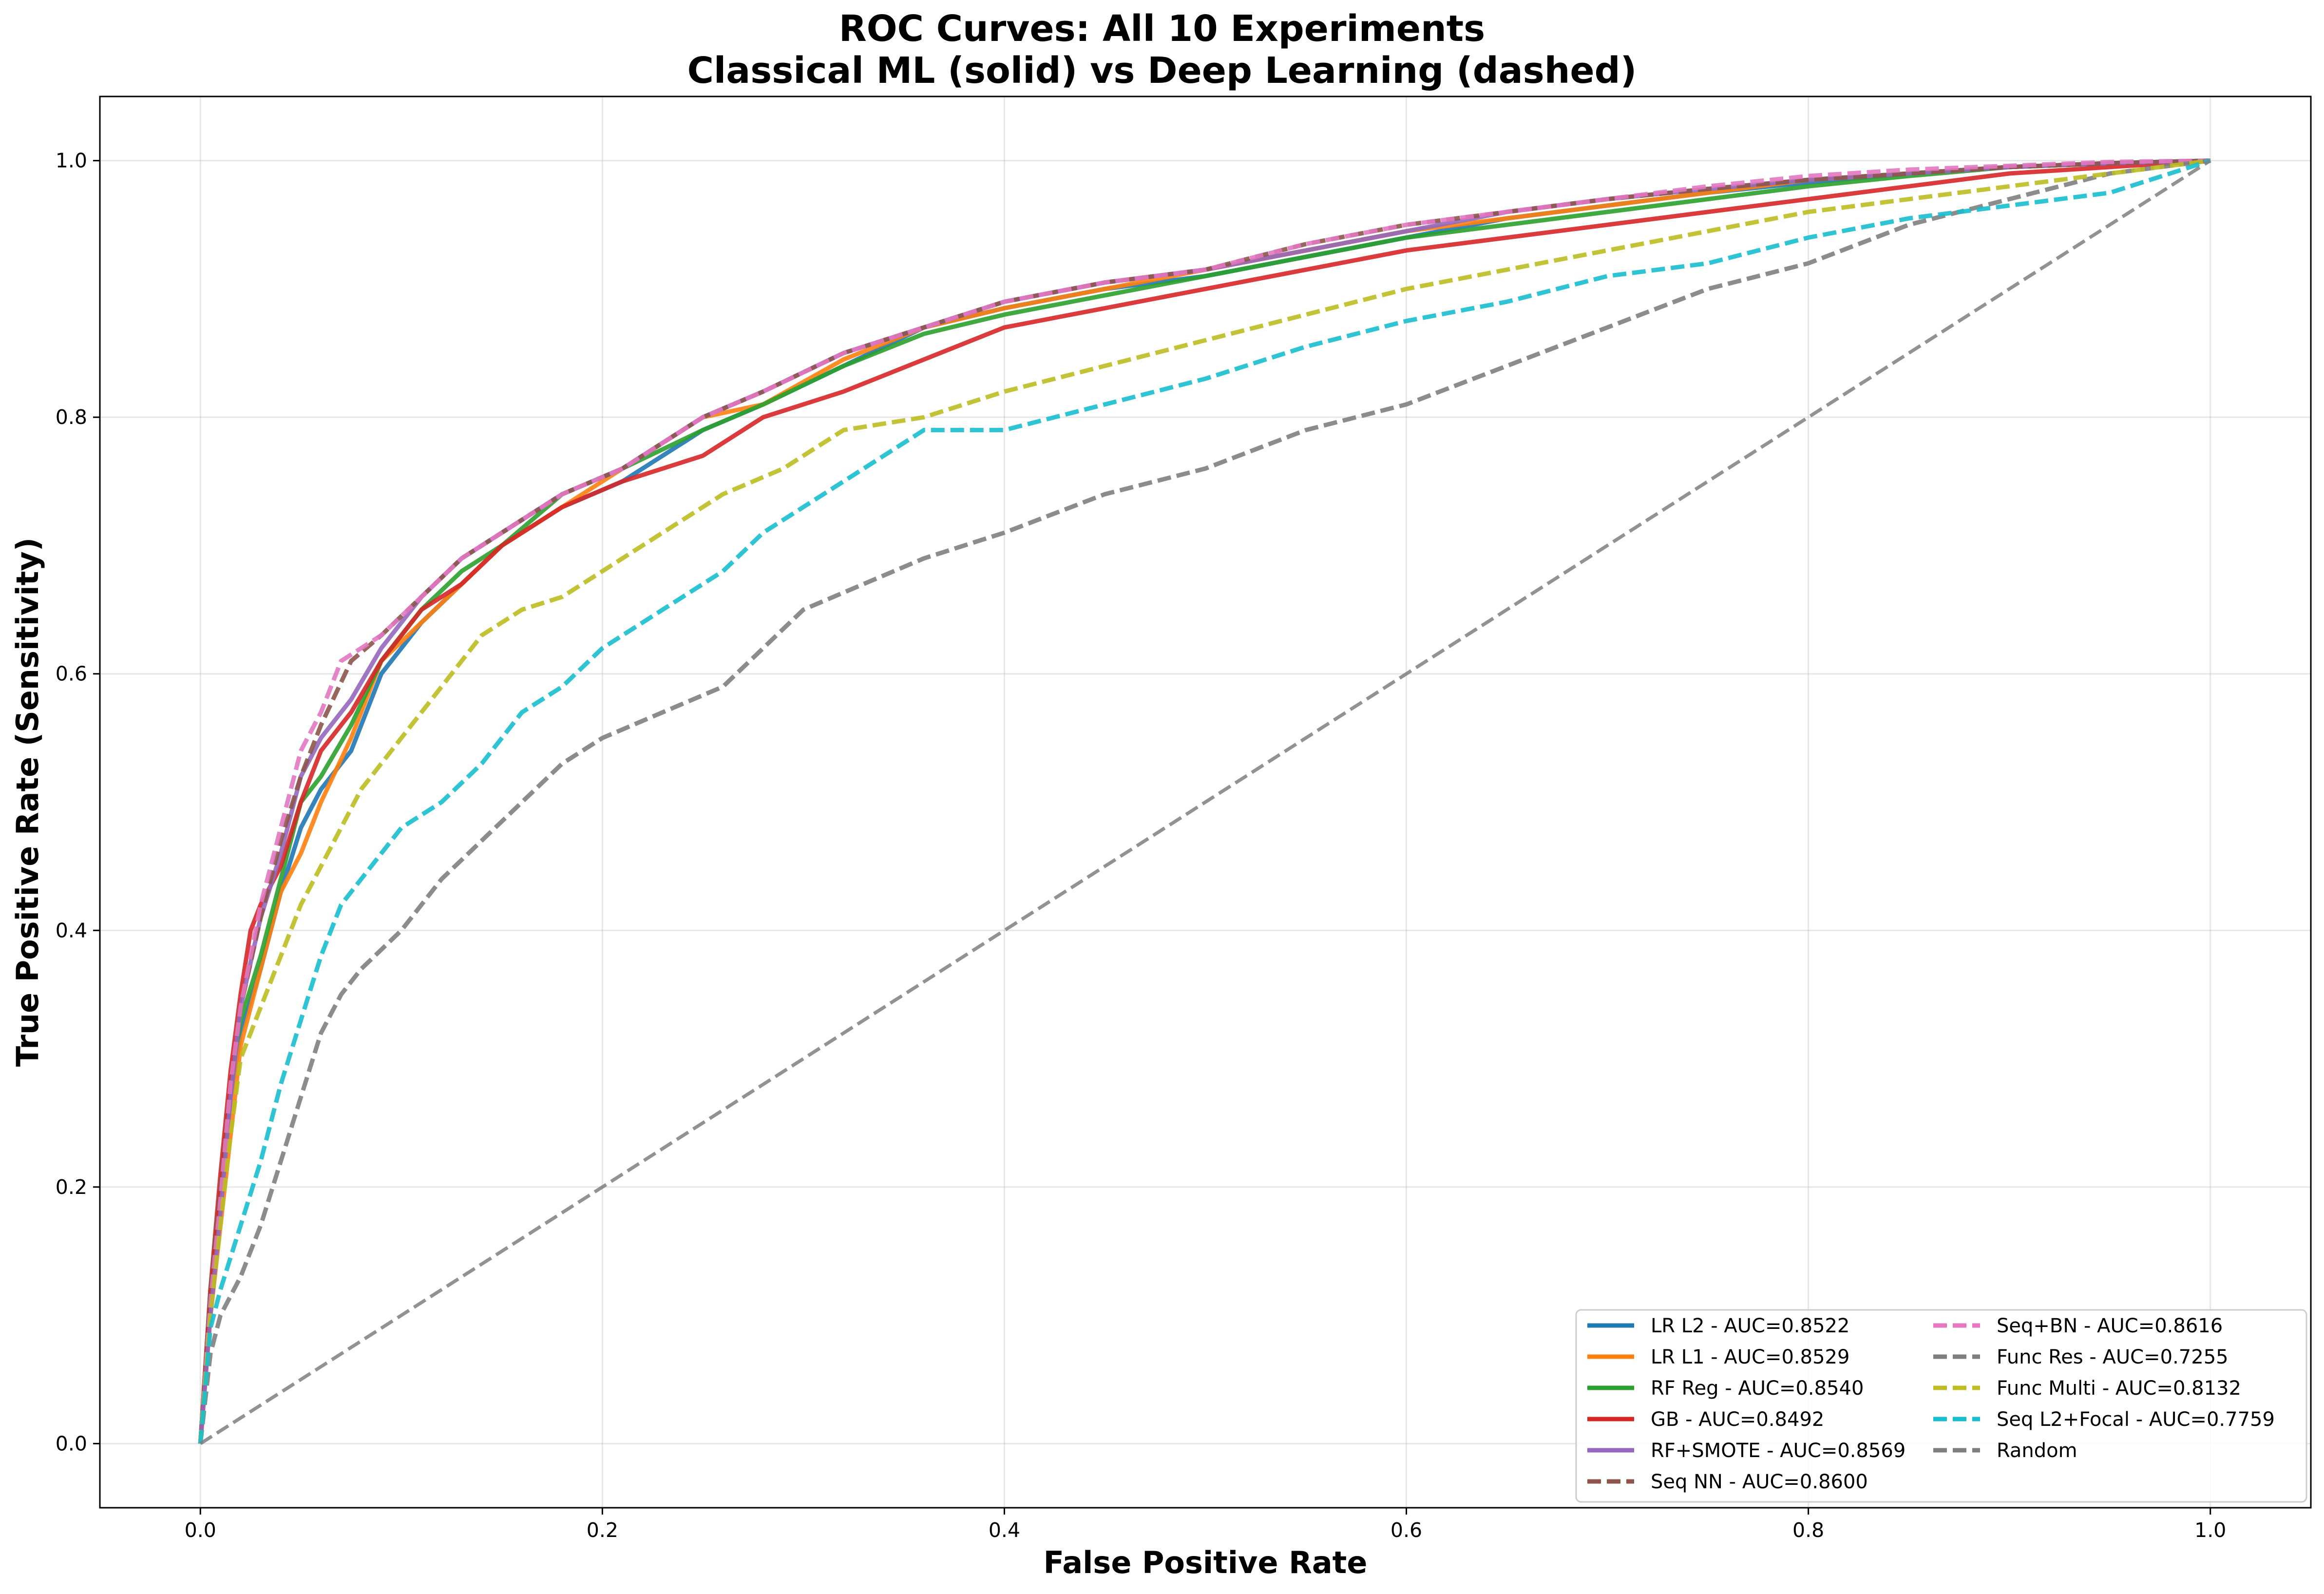  I want to click on x-tick-label: 0.4, so click(1005, 1530).